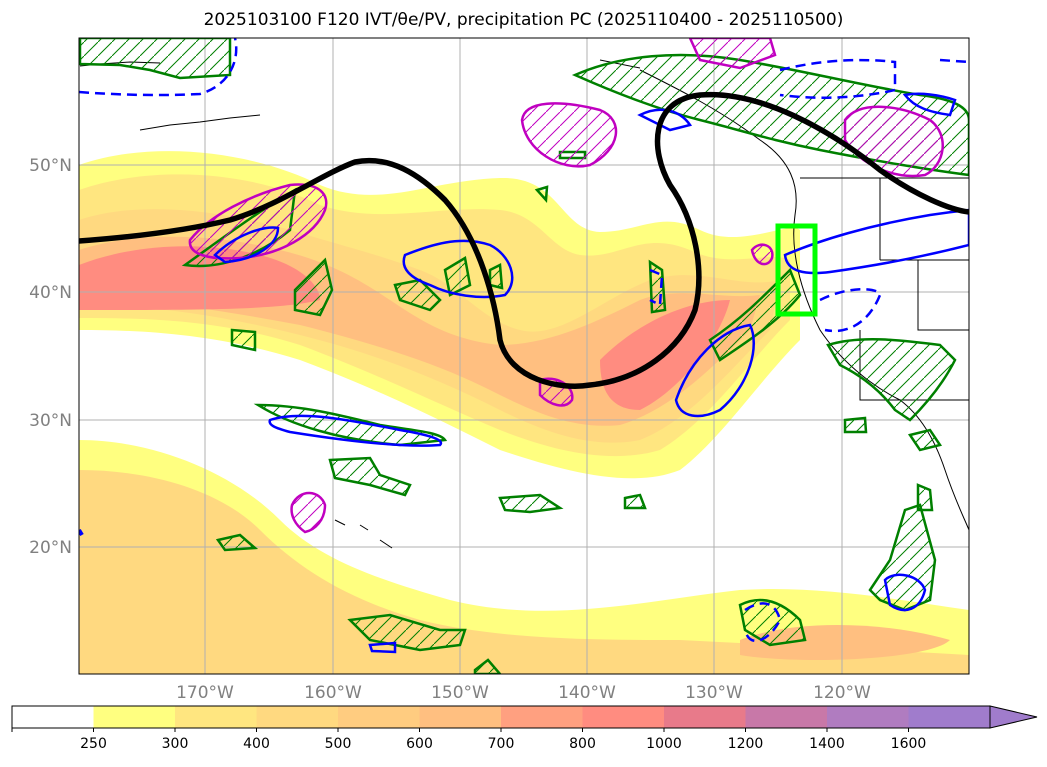 The width and height of the screenshot is (1047, 767). Describe the element at coordinates (93, 744) in the screenshot. I see `colorbar-tick-label: 250` at that location.